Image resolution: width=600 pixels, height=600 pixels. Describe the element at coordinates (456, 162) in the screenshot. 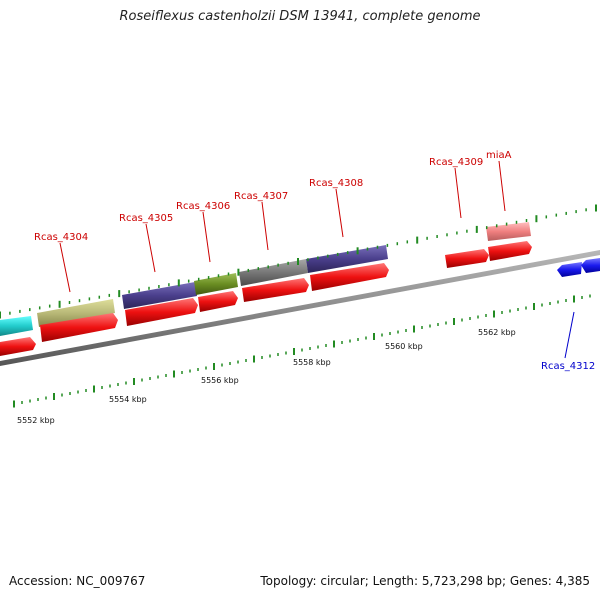

I see `gene-label-rcas-4309: Rcas_4309` at that location.